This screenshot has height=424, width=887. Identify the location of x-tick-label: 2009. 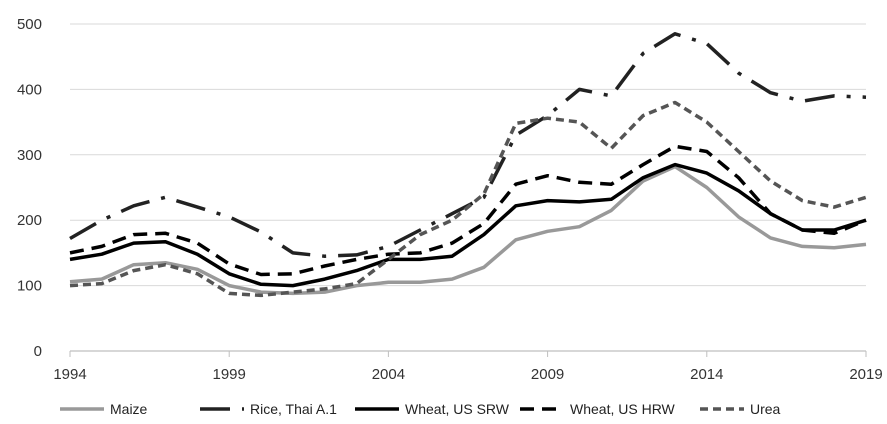
(547, 374).